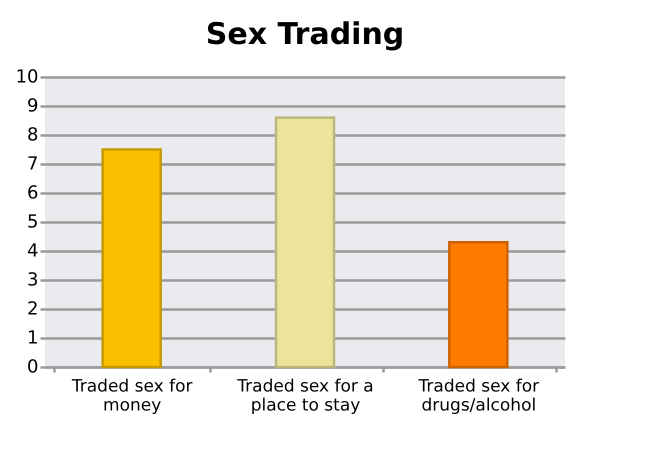 The width and height of the screenshot is (652, 476). What do you see at coordinates (32, 251) in the screenshot?
I see `y-tick-label: 4` at bounding box center [32, 251].